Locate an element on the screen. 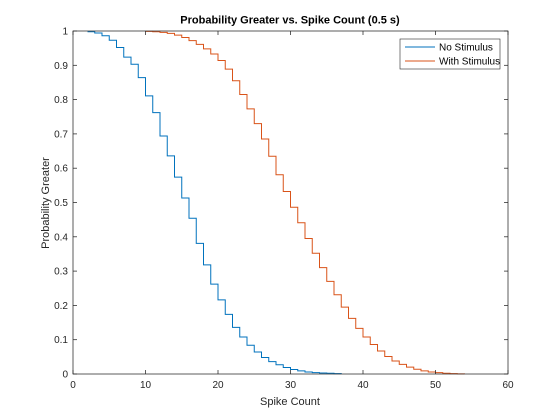 The width and height of the screenshot is (560, 420). legend-label-no-stimulus: No Stimulus is located at coordinates (466, 48).